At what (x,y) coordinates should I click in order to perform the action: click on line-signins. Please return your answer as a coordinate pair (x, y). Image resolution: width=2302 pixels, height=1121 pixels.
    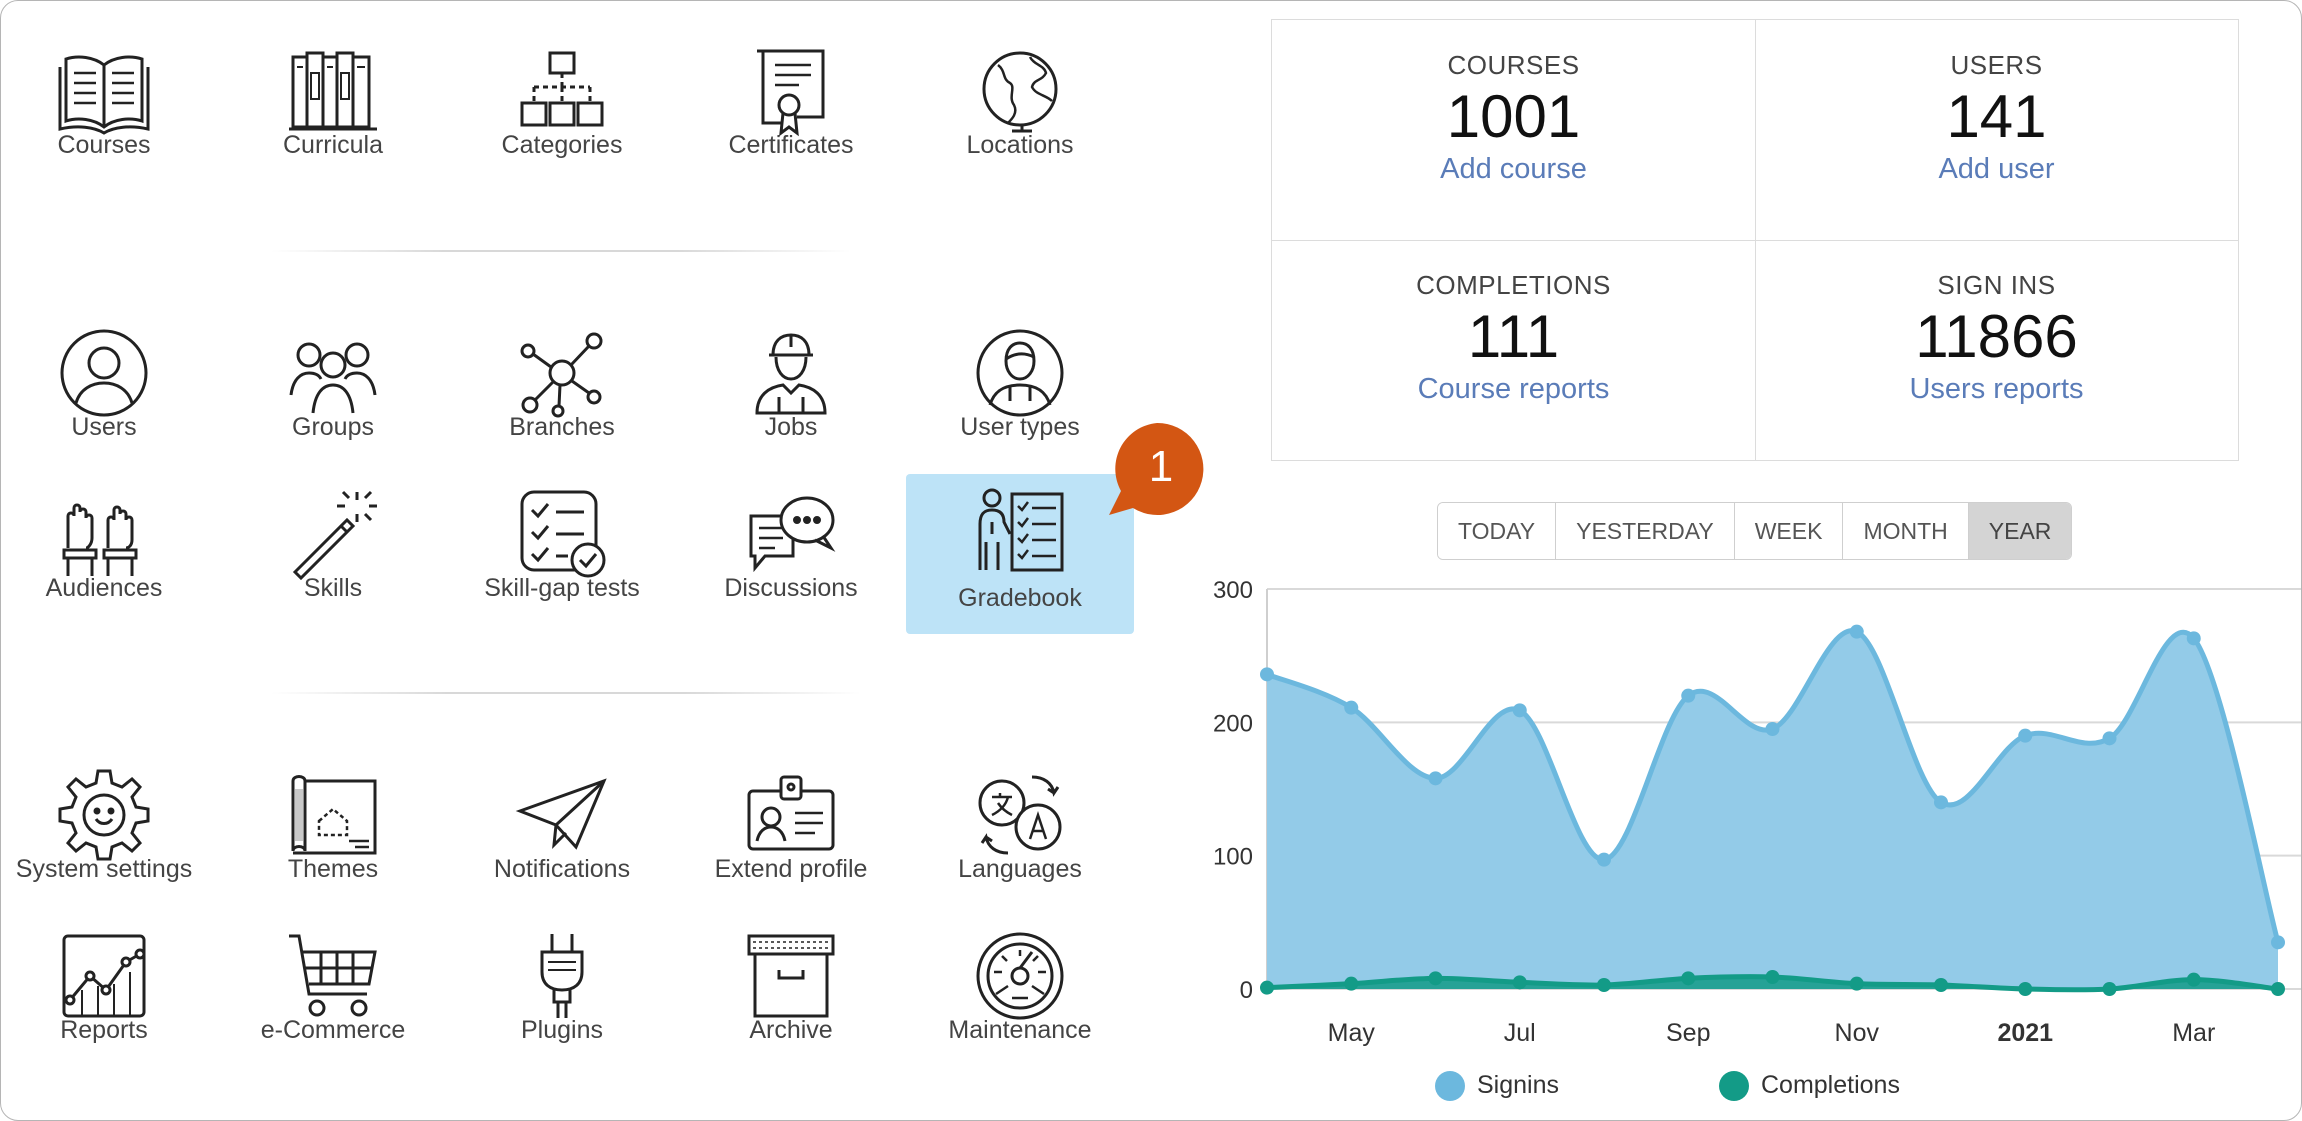
    Looking at the image, I should click on (1773, 785).